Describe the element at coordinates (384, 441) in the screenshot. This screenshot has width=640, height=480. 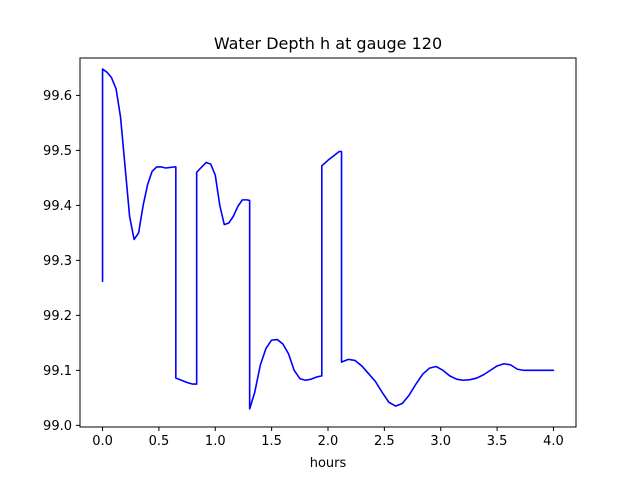
I see `x-tick-label: 2.5` at that location.